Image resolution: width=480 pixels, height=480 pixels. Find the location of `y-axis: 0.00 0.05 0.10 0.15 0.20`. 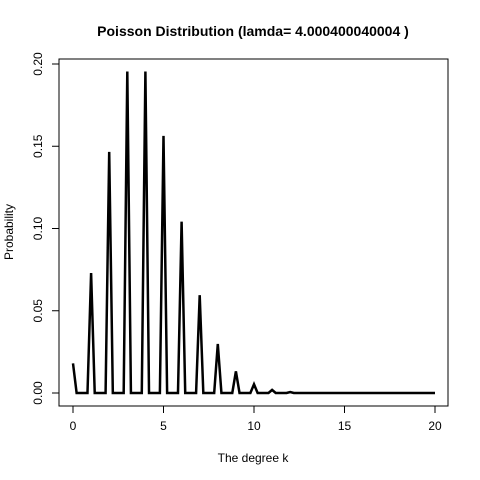

y-axis: 0.00 0.05 0.10 0.15 0.20 is located at coordinates (45, 228).